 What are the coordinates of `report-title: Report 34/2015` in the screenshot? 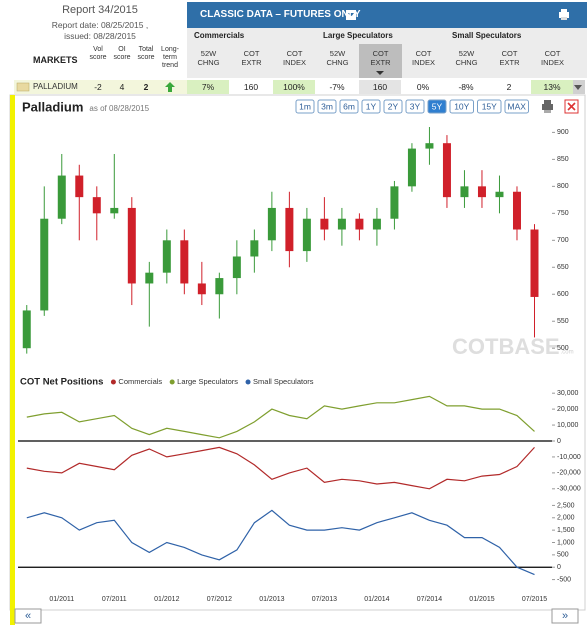 It's located at (100, 10).